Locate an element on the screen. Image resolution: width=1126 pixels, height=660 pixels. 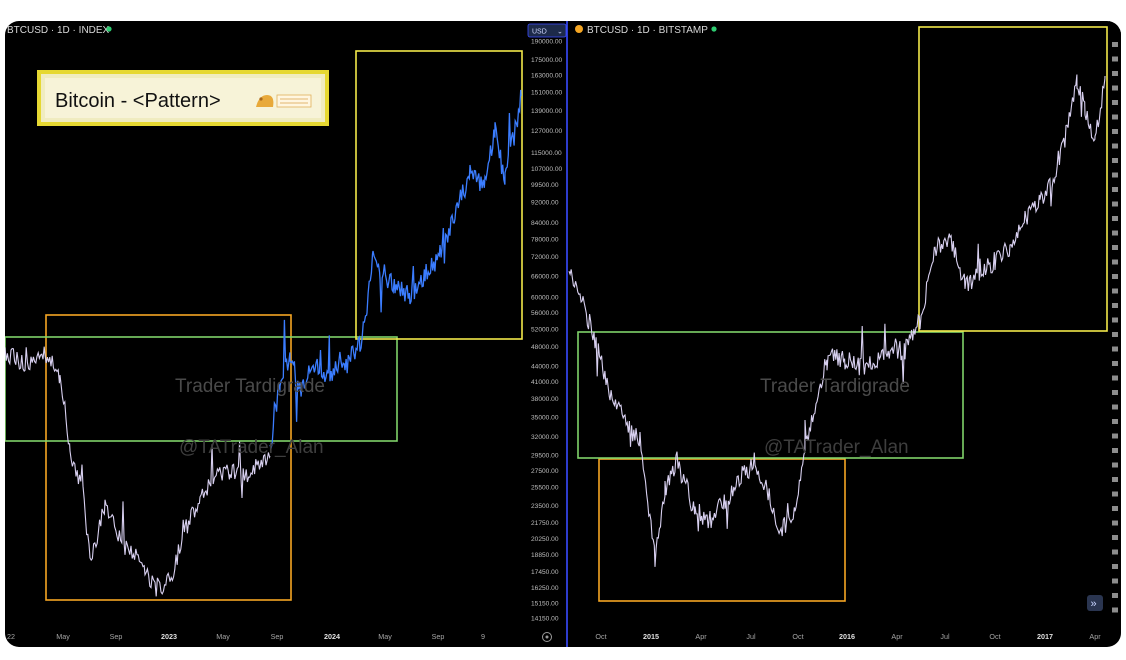
price-tick-label: 60000.00 is located at coordinates (545, 298).